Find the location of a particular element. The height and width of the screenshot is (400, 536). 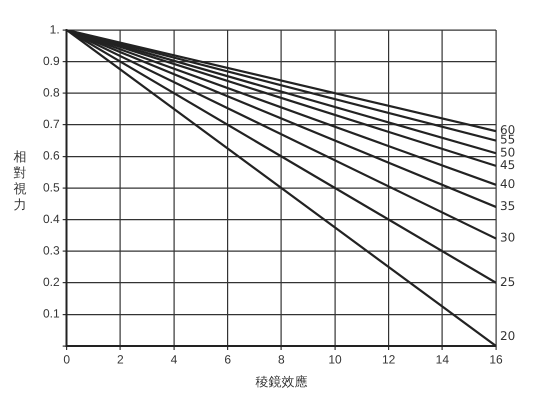

y-tick-label: 0.3 is located at coordinates (51, 251).